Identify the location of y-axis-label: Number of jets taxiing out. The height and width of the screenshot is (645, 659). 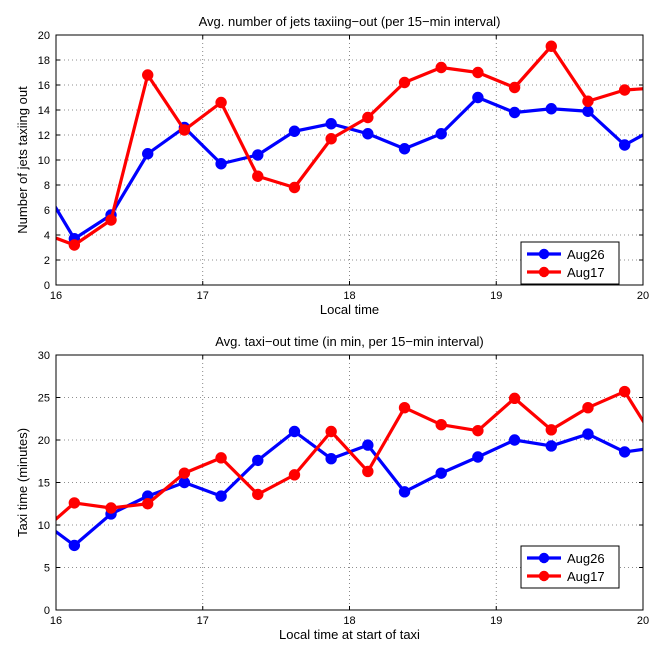
(22, 160).